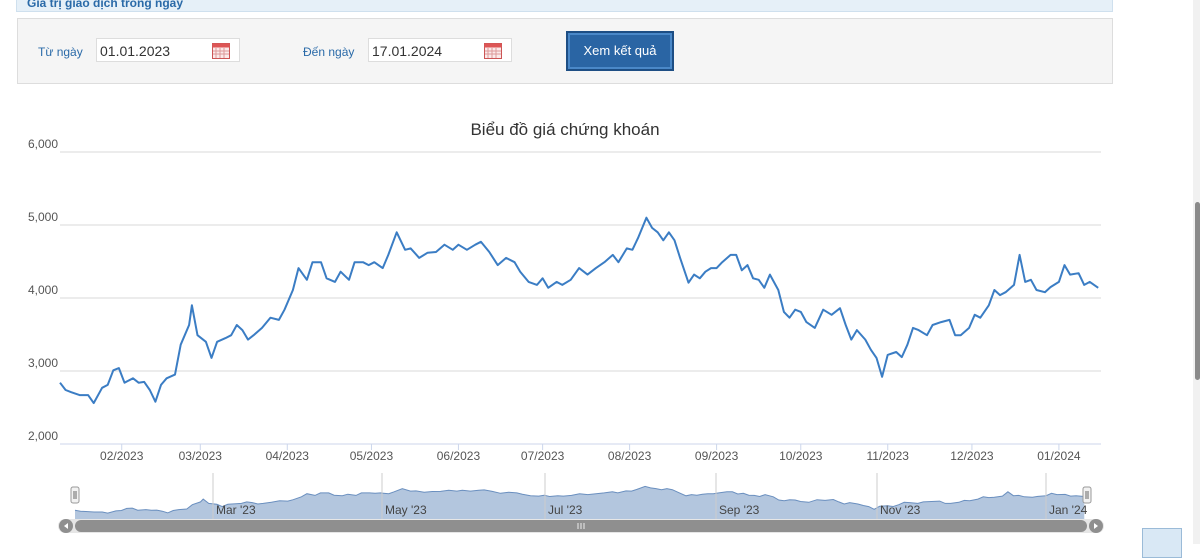  Describe the element at coordinates (407, 51) in the screenshot. I see `to-date-value: 17.01.2024` at that location.